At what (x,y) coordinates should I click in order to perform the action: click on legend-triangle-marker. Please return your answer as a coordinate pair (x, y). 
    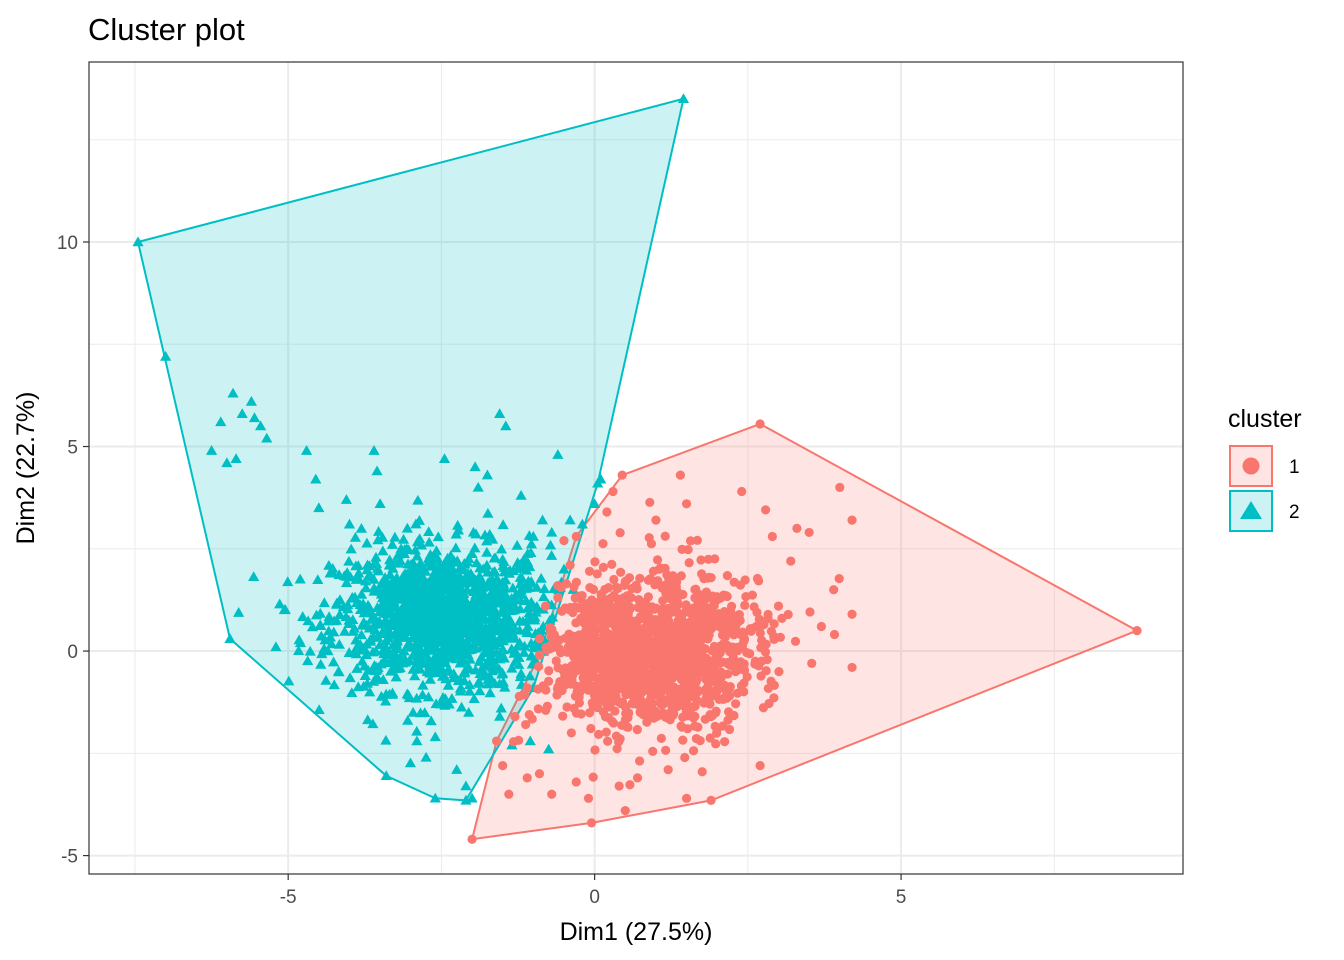
    Looking at the image, I should click on (1251, 510).